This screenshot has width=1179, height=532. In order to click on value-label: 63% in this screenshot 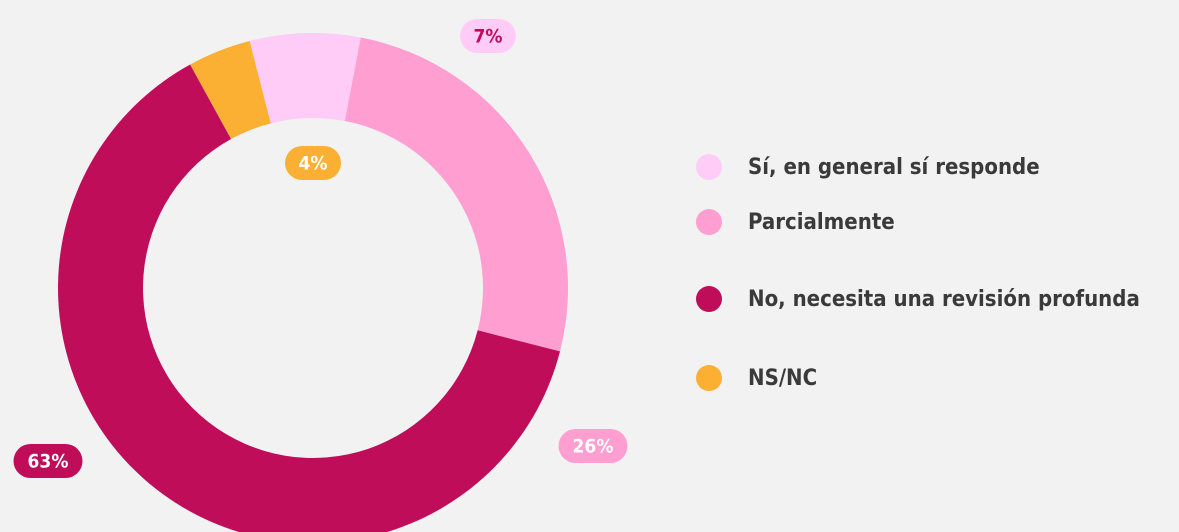, I will do `click(48, 462)`.